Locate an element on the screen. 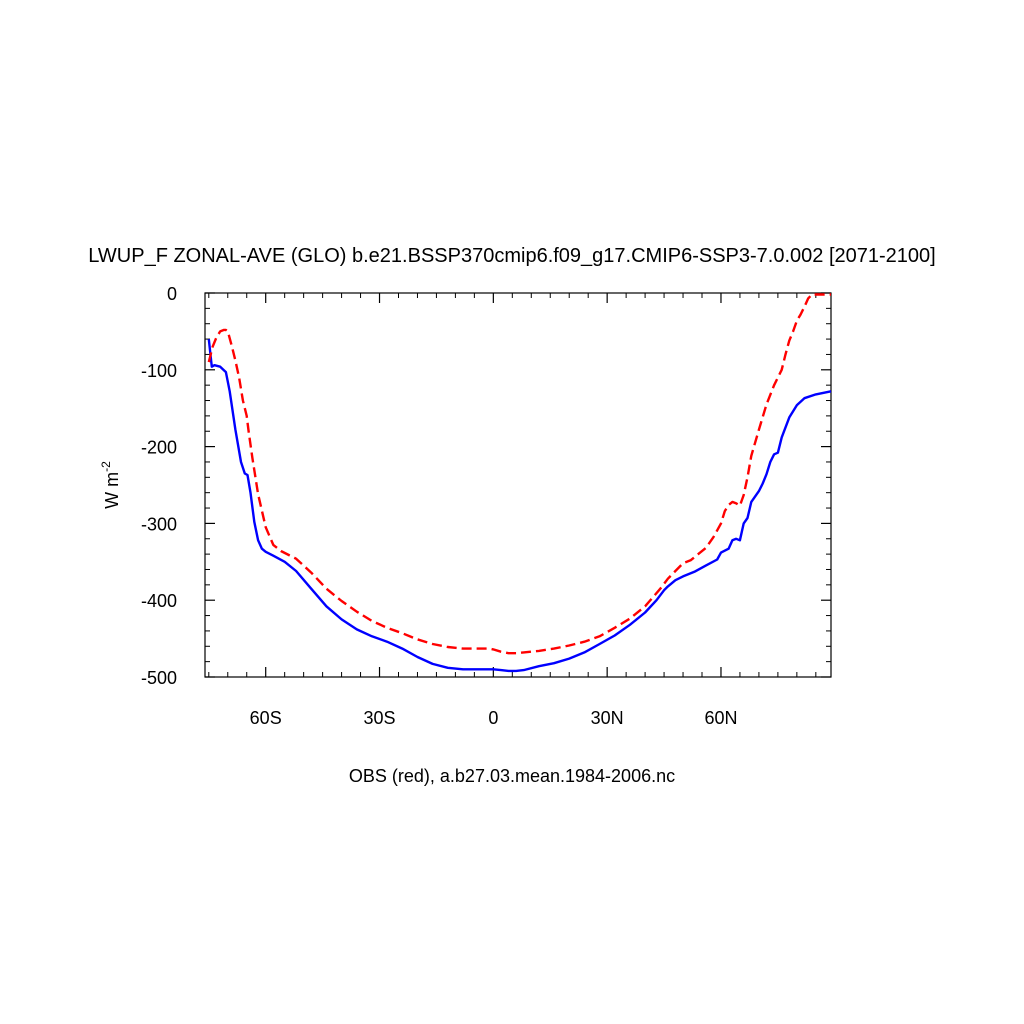 The height and width of the screenshot is (1024, 1024). y-tick-label: -200 is located at coordinates (159, 448).